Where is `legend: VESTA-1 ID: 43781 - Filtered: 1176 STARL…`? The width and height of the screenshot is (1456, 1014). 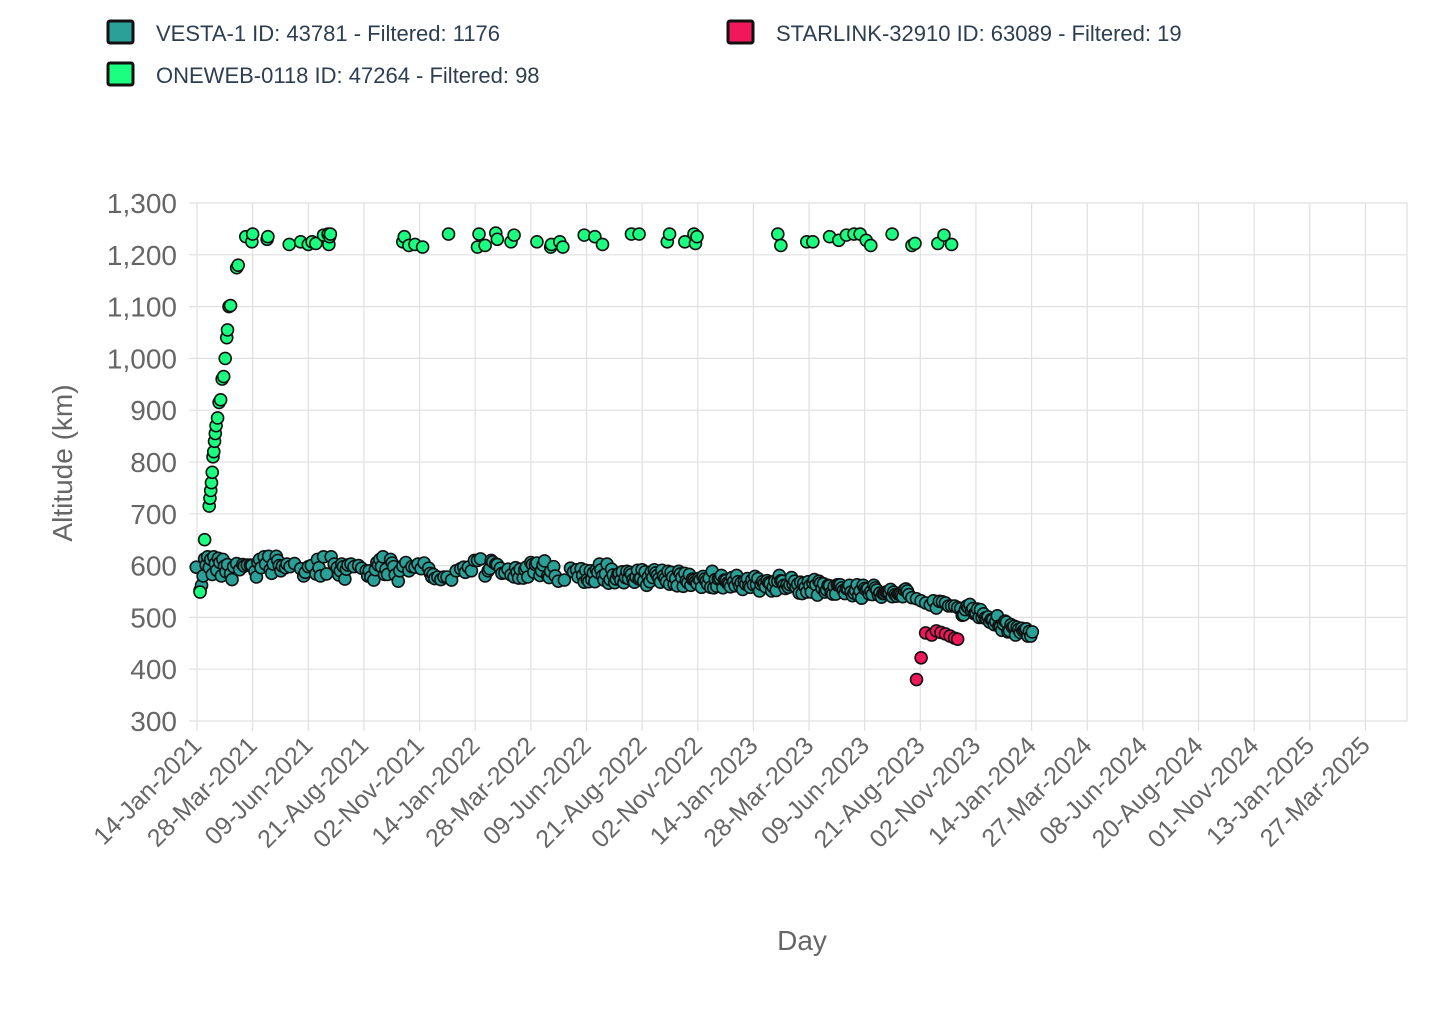 legend: VESTA-1 ID: 43781 - Filtered: 1176 STARL… is located at coordinates (644, 53).